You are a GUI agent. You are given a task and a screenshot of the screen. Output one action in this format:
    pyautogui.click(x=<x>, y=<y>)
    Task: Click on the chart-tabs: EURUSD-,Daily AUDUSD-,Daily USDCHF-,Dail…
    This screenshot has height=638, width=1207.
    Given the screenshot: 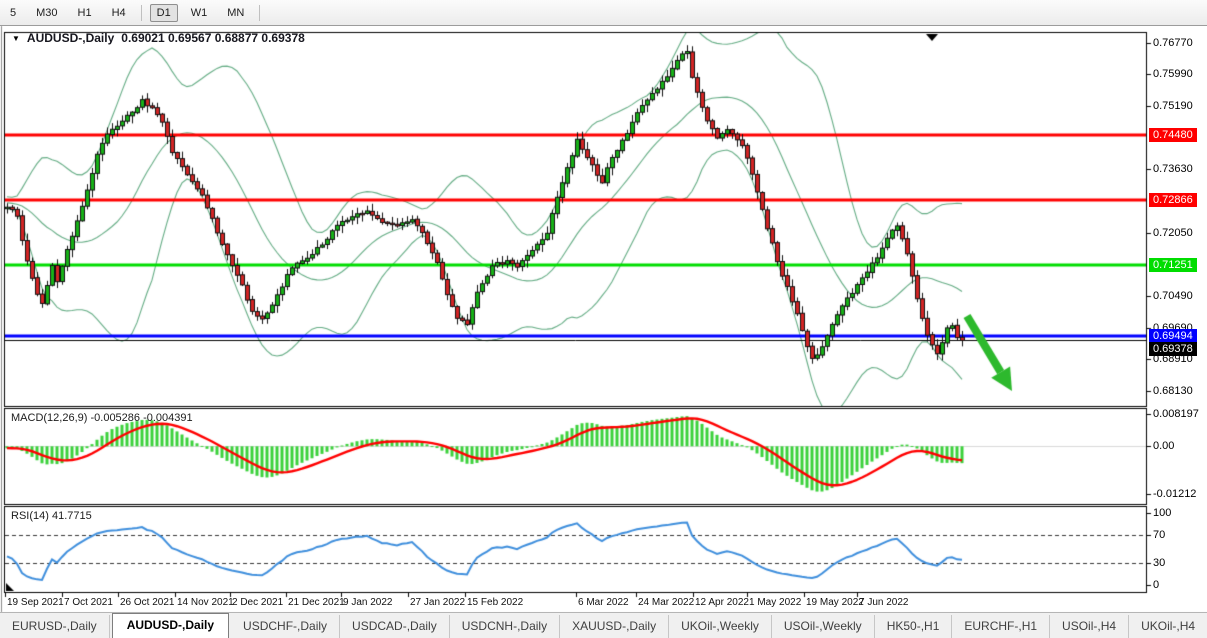 What is the action you would take?
    pyautogui.click(x=603, y=625)
    